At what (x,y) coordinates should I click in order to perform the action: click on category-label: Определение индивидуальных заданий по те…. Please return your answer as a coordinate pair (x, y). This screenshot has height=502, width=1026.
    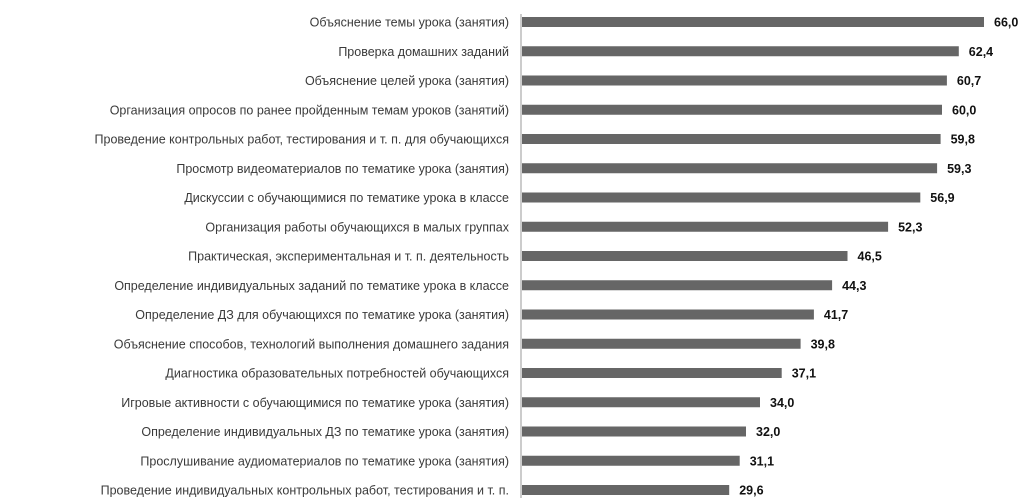
    Looking at the image, I should click on (311, 286).